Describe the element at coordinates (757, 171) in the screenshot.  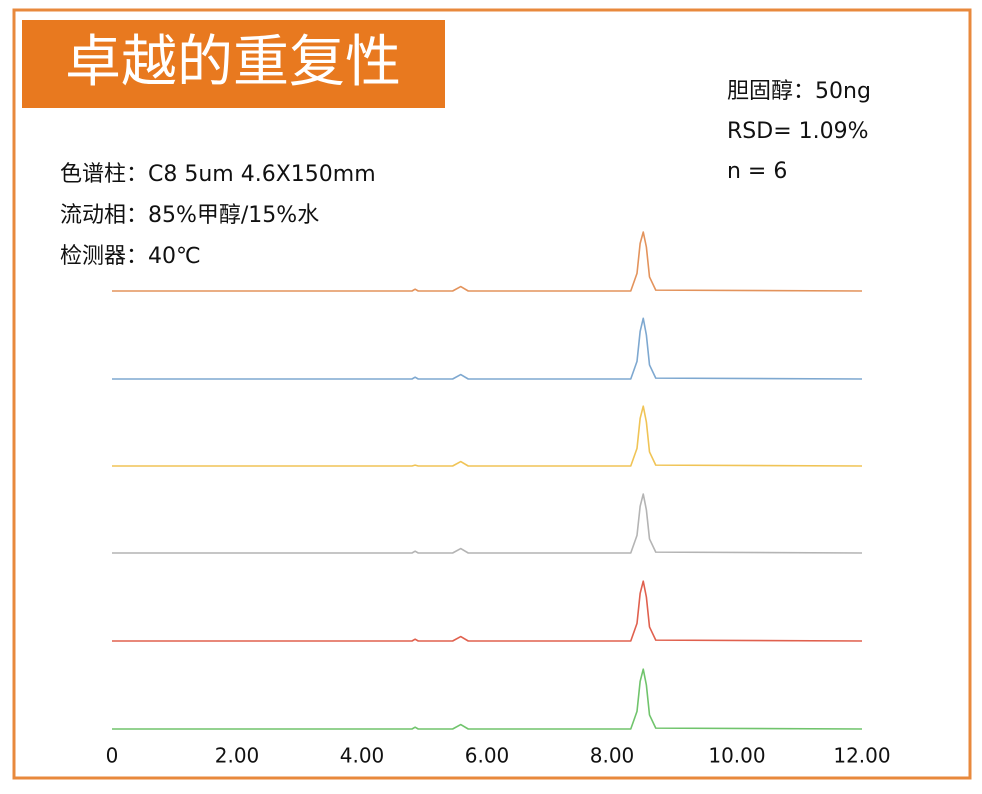
I see `annotation: n = 6` at that location.